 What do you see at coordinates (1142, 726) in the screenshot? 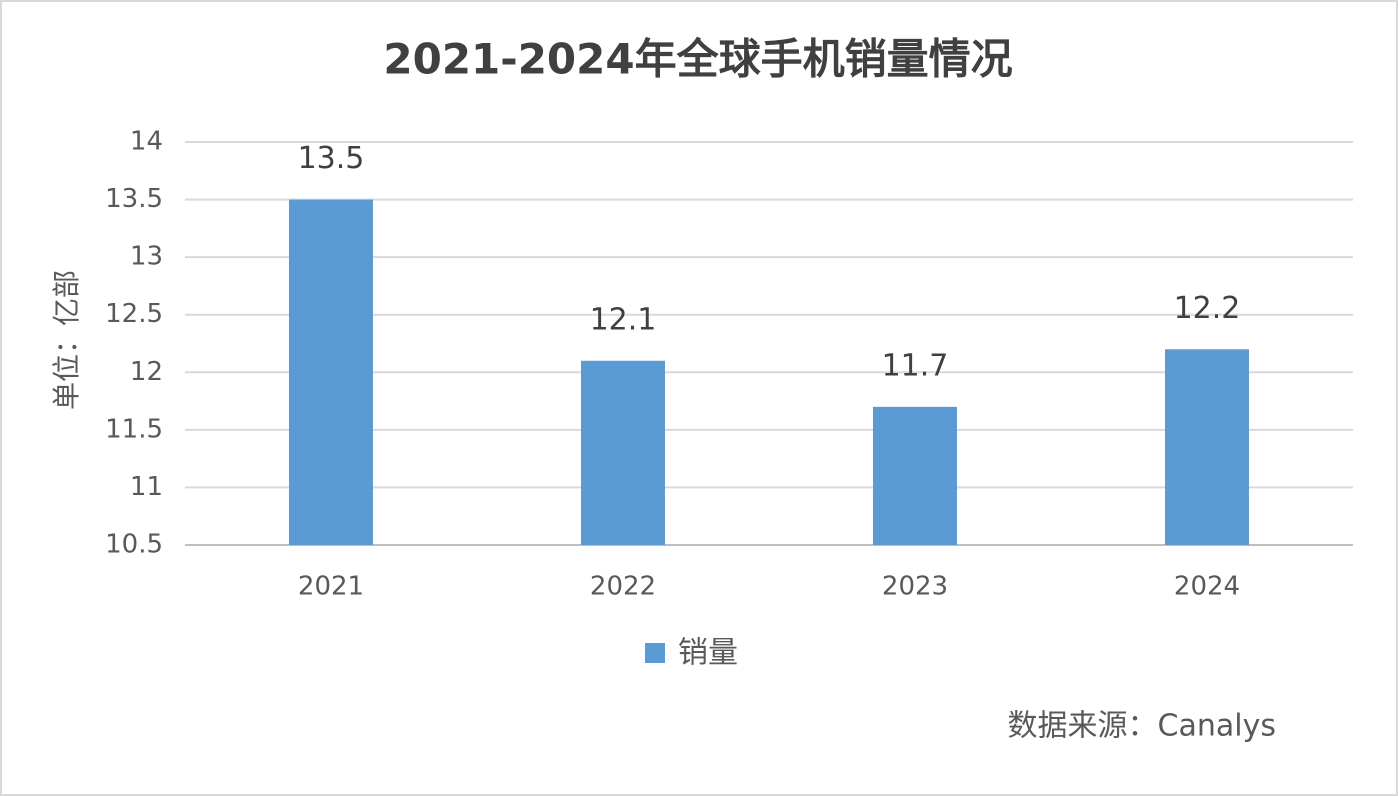
I see `source-note: 数据来源：Canalys` at bounding box center [1142, 726].